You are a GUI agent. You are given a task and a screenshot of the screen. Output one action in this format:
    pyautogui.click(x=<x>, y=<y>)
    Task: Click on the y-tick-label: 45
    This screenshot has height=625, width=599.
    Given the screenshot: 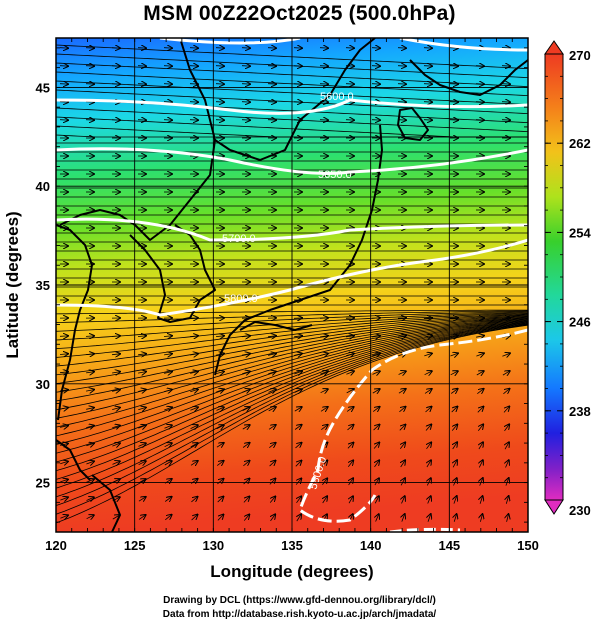 What is the action you would take?
    pyautogui.click(x=43, y=87)
    